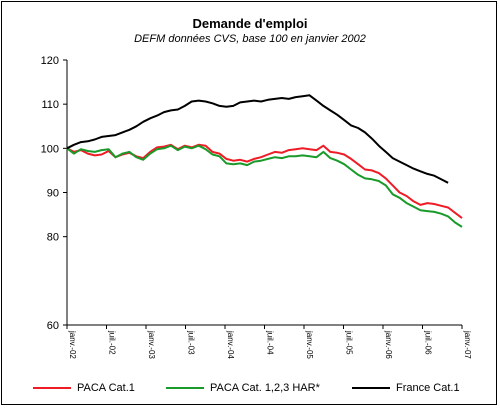 The height and width of the screenshot is (408, 500). Describe the element at coordinates (52, 388) in the screenshot. I see `legend-swatch-paca-cat1` at that location.